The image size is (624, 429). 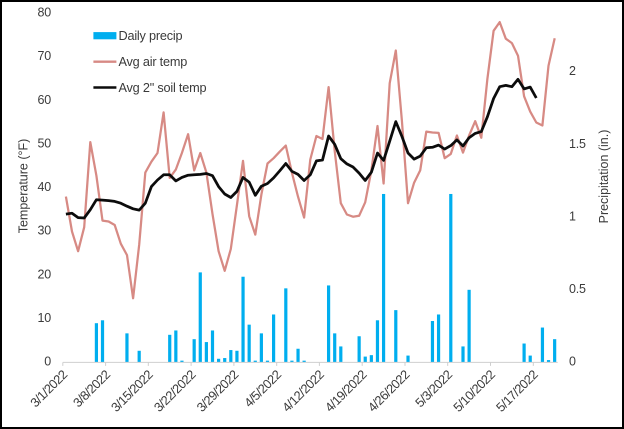 I want to click on svg-text: 4/5/2022, so click(x=262, y=388).